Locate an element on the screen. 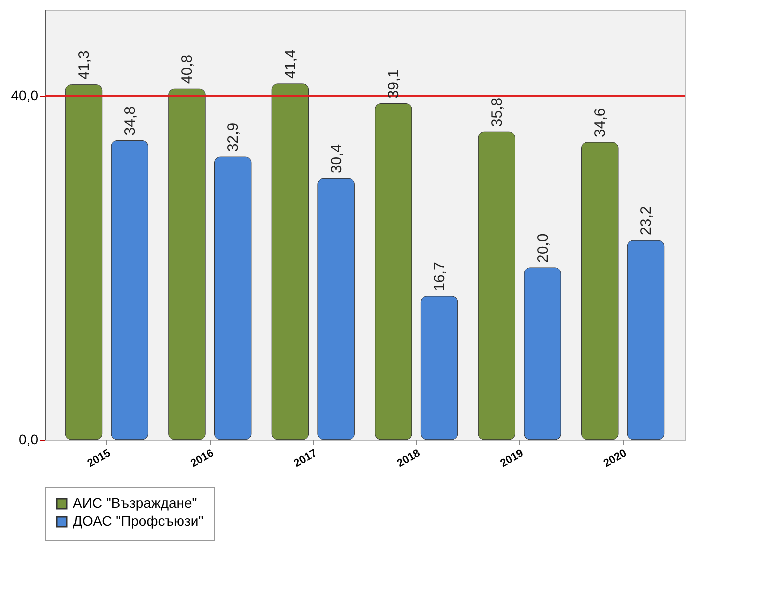  x-tick-label: 2019 is located at coordinates (512, 459).